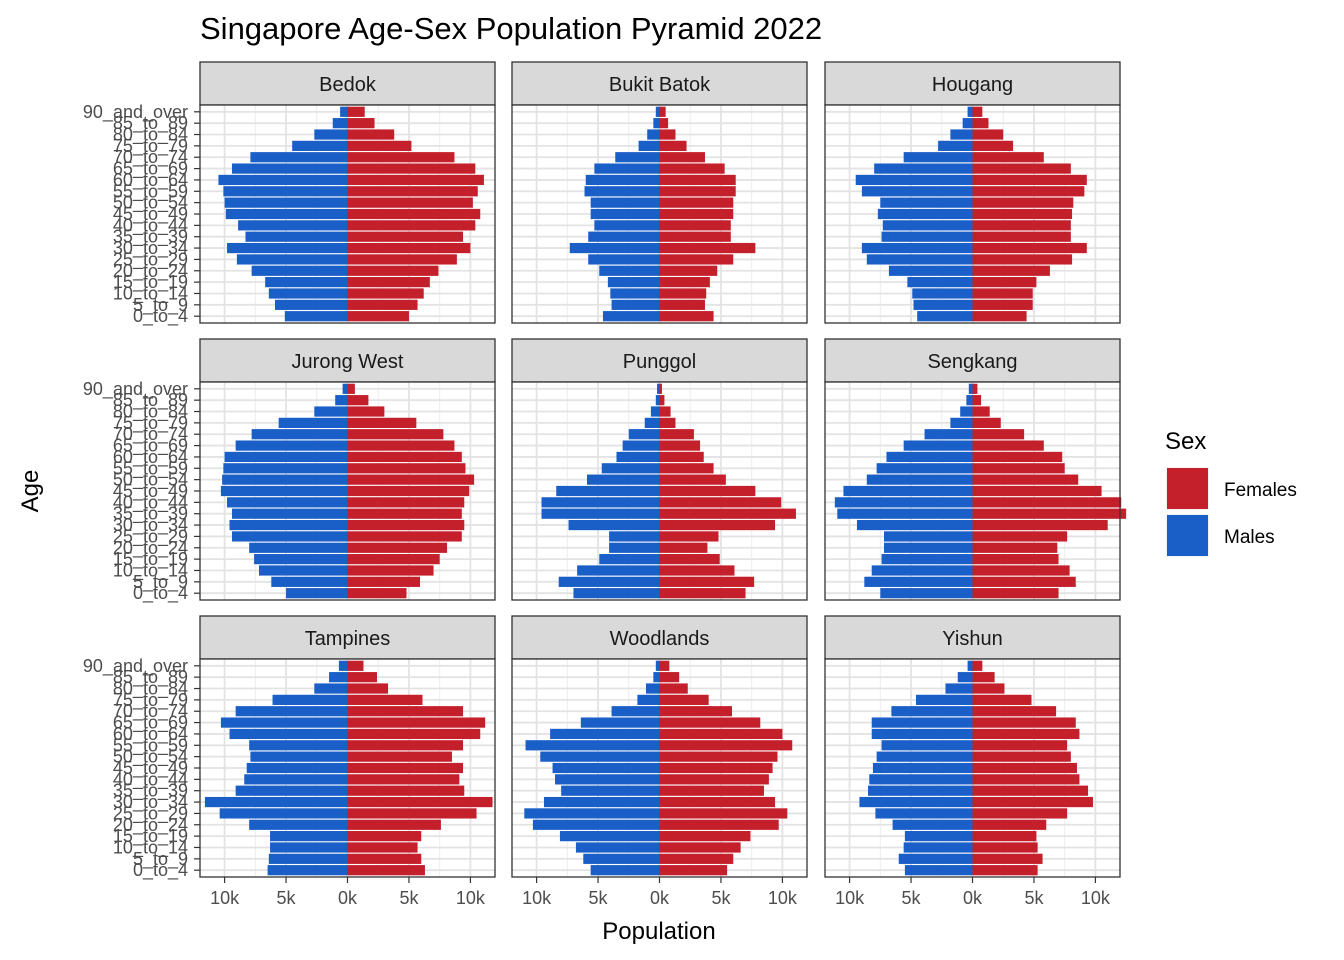 Image resolution: width=1344 pixels, height=960 pixels. What do you see at coordinates (348, 85) in the screenshot?
I see `facet-strip-label: Bedok` at bounding box center [348, 85].